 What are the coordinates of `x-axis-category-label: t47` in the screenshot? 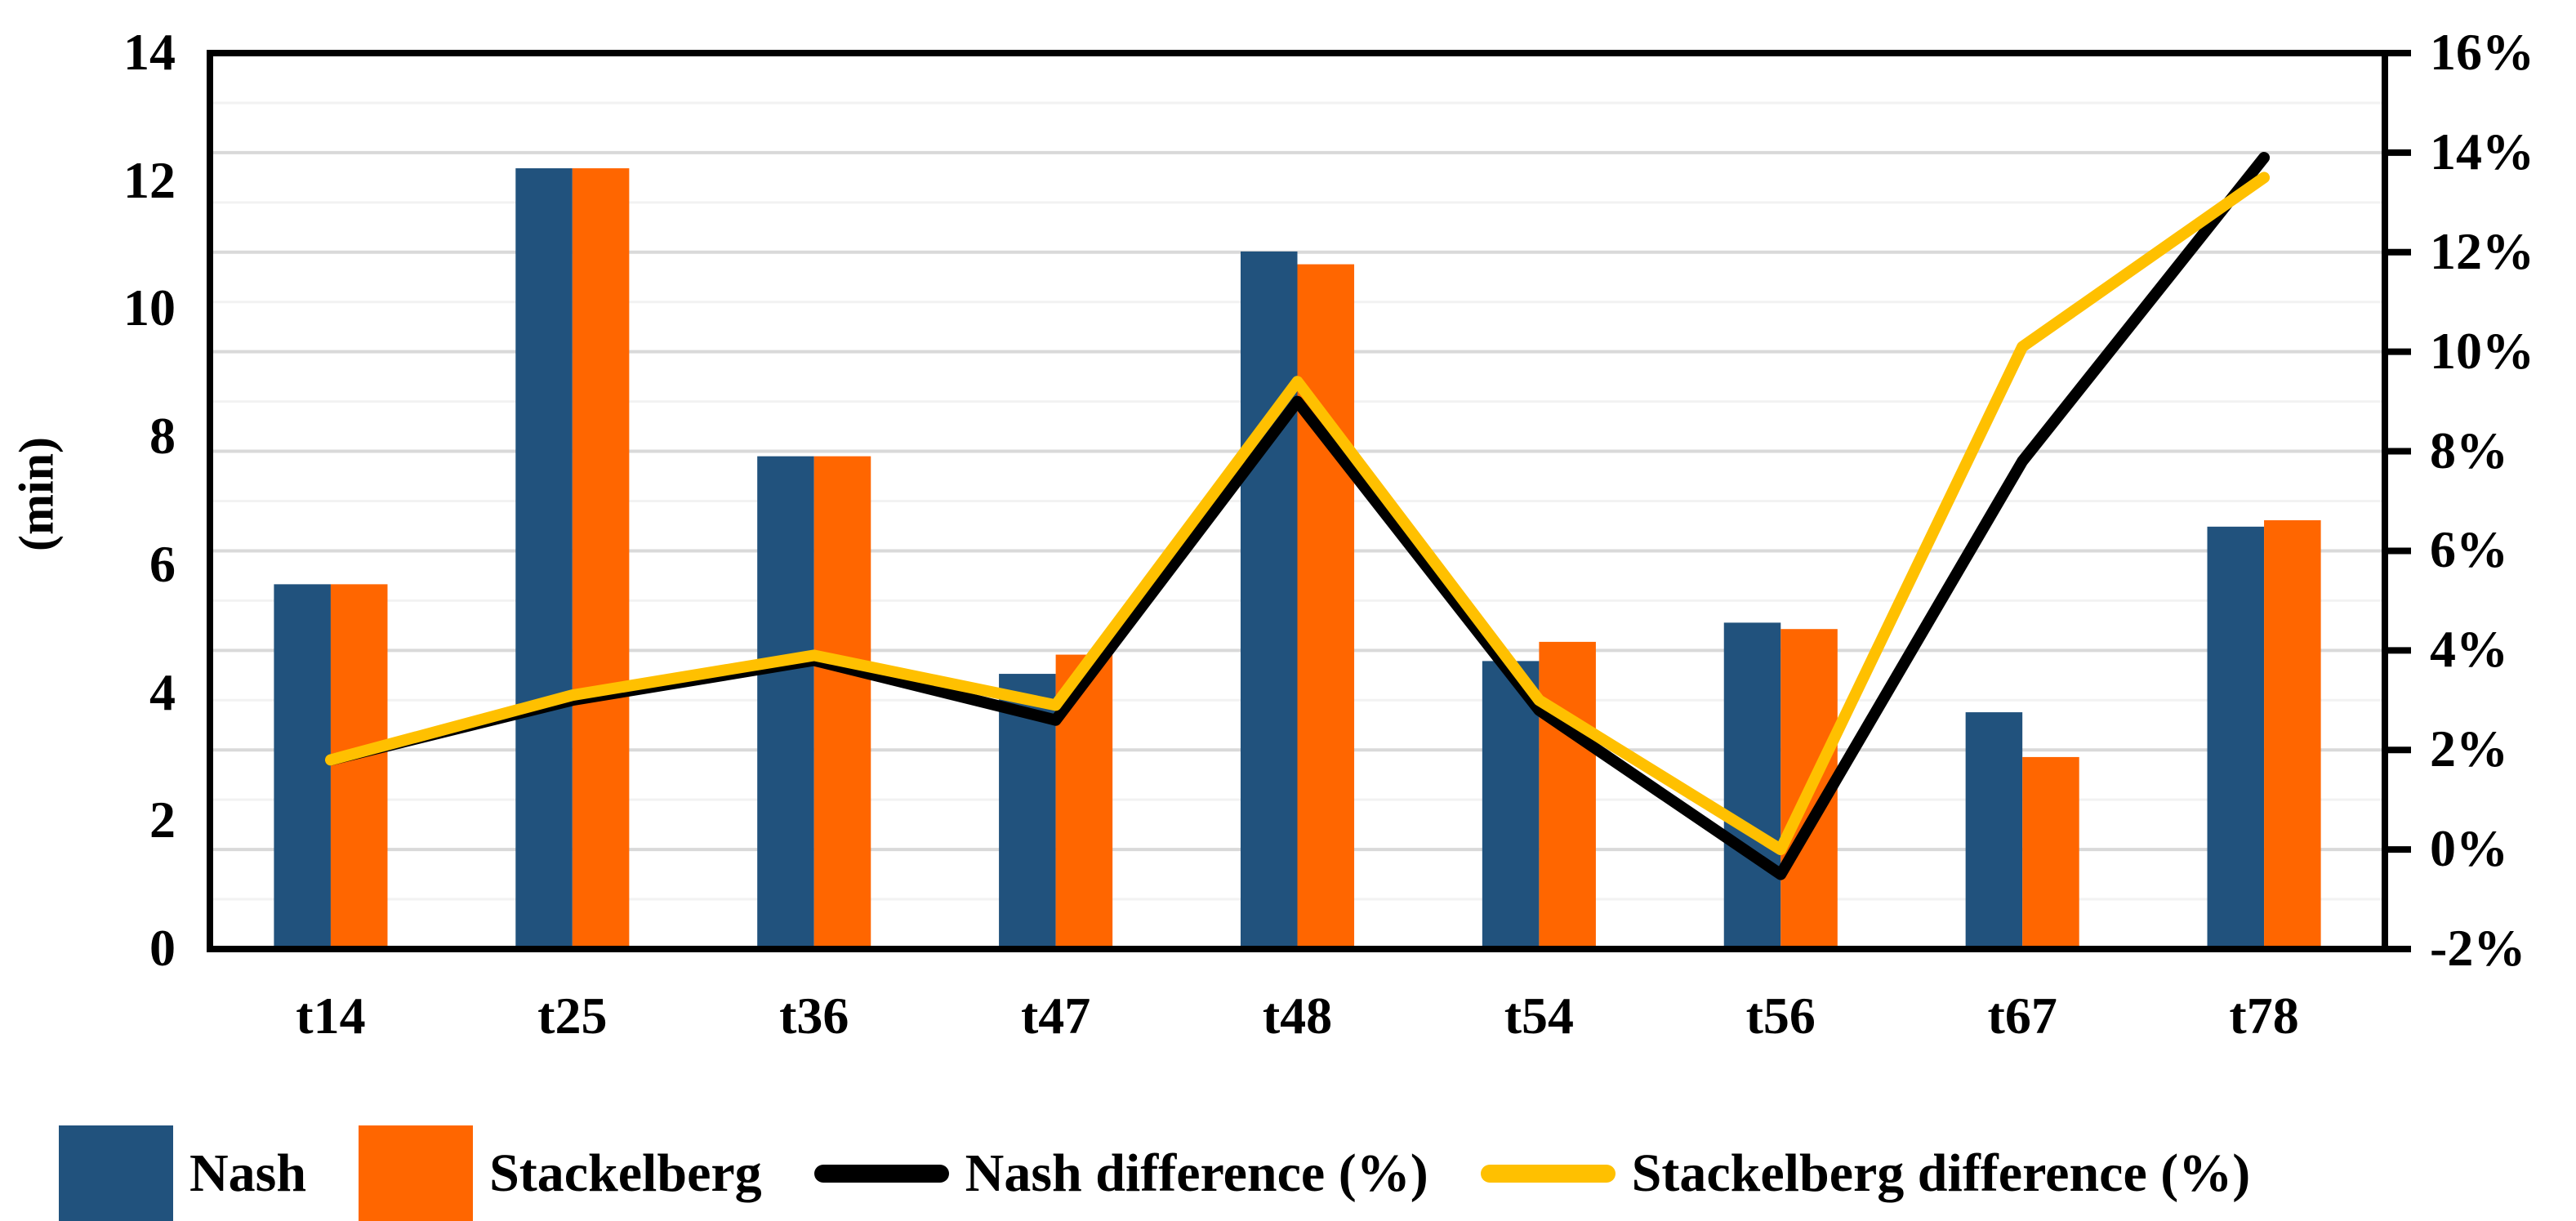 It's located at (1055, 1016).